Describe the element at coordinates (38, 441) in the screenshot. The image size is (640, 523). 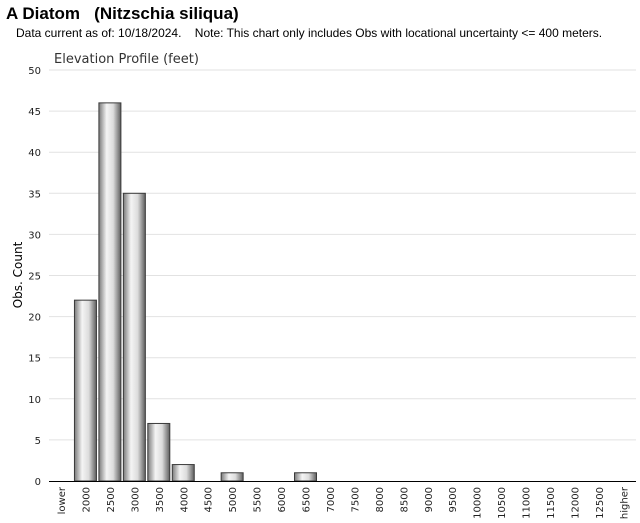
I see `y-tick-label: 5` at that location.